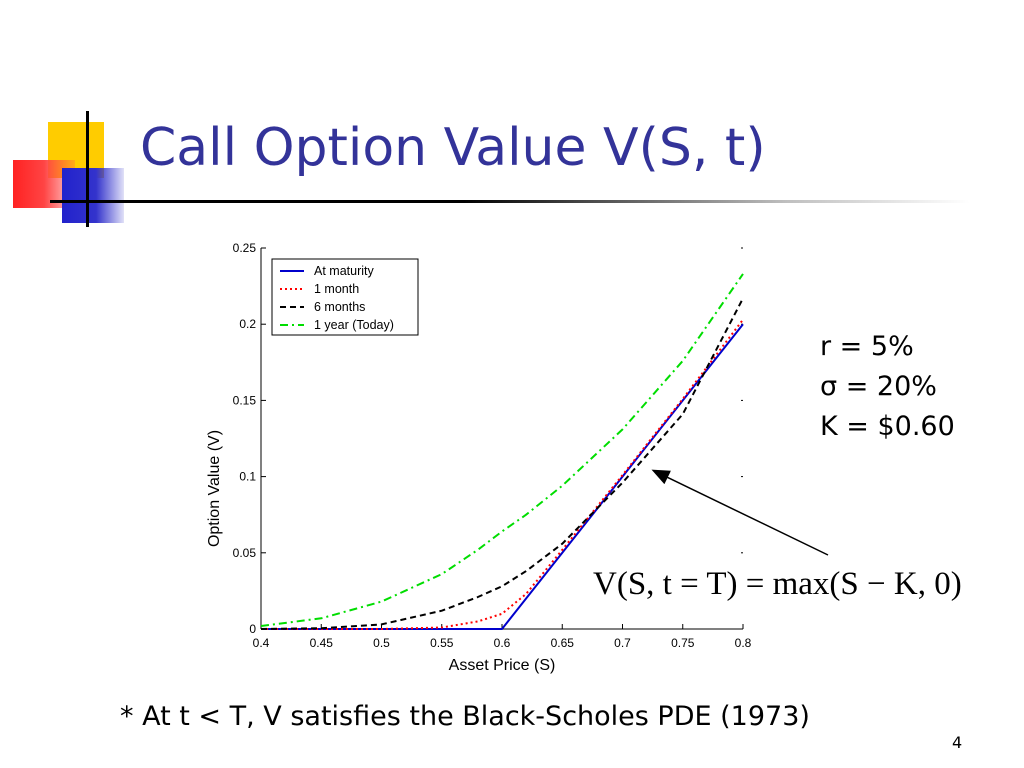 The width and height of the screenshot is (1024, 768). Describe the element at coordinates (502, 643) in the screenshot. I see `x-tick-label: 0.6` at that location.